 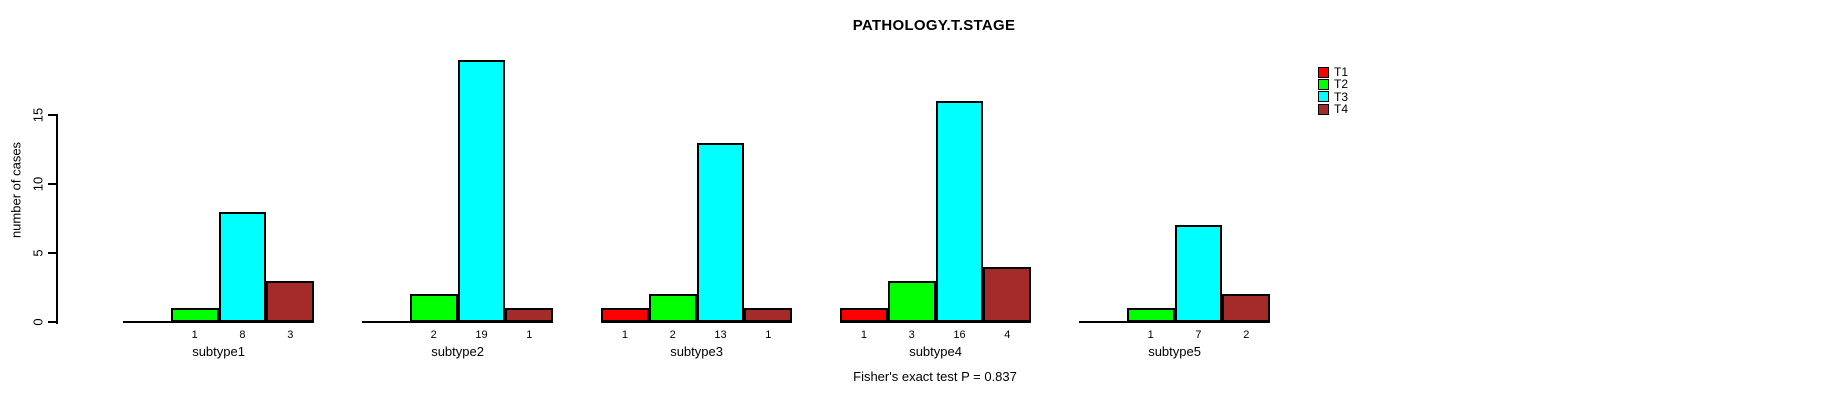 What do you see at coordinates (625, 315) in the screenshot?
I see `bar-subtype3-T1` at bounding box center [625, 315].